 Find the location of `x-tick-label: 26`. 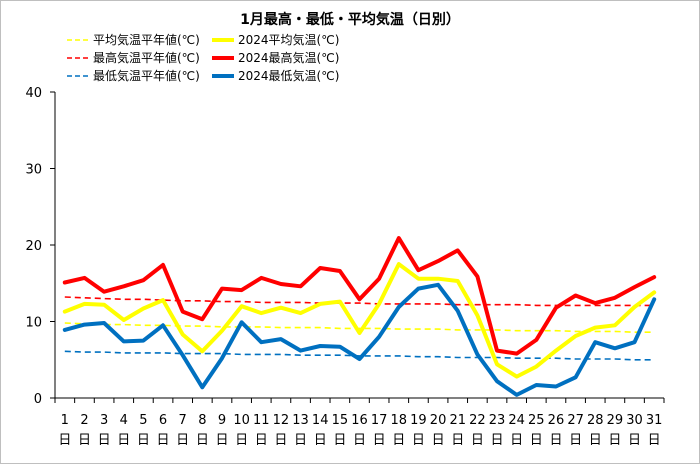

x-tick-label: 26 is located at coordinates (556, 420).